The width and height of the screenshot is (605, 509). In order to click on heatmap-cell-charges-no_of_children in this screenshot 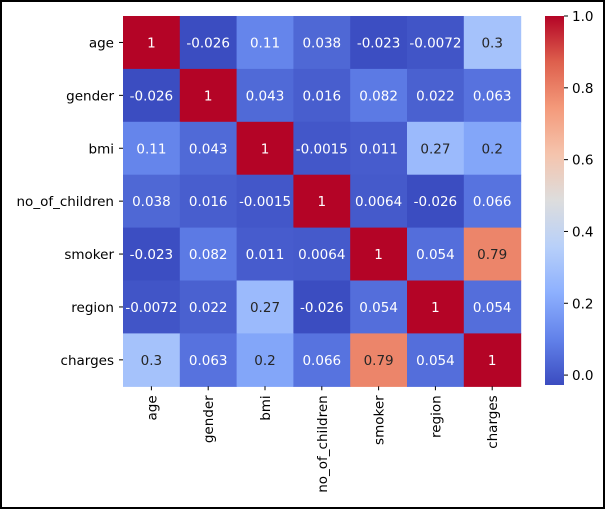, I will do `click(322, 360)`.